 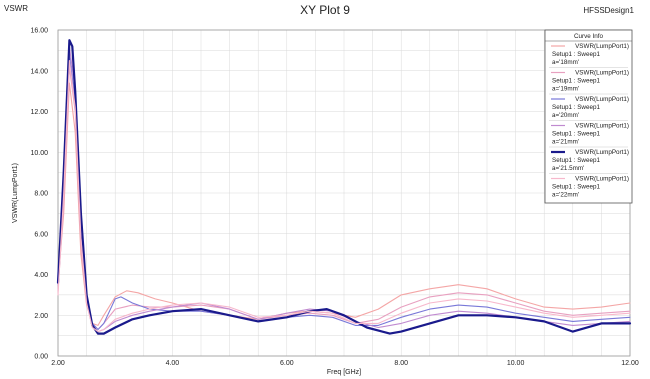 I want to click on y-tick-label: 12.00, so click(x=39, y=112).